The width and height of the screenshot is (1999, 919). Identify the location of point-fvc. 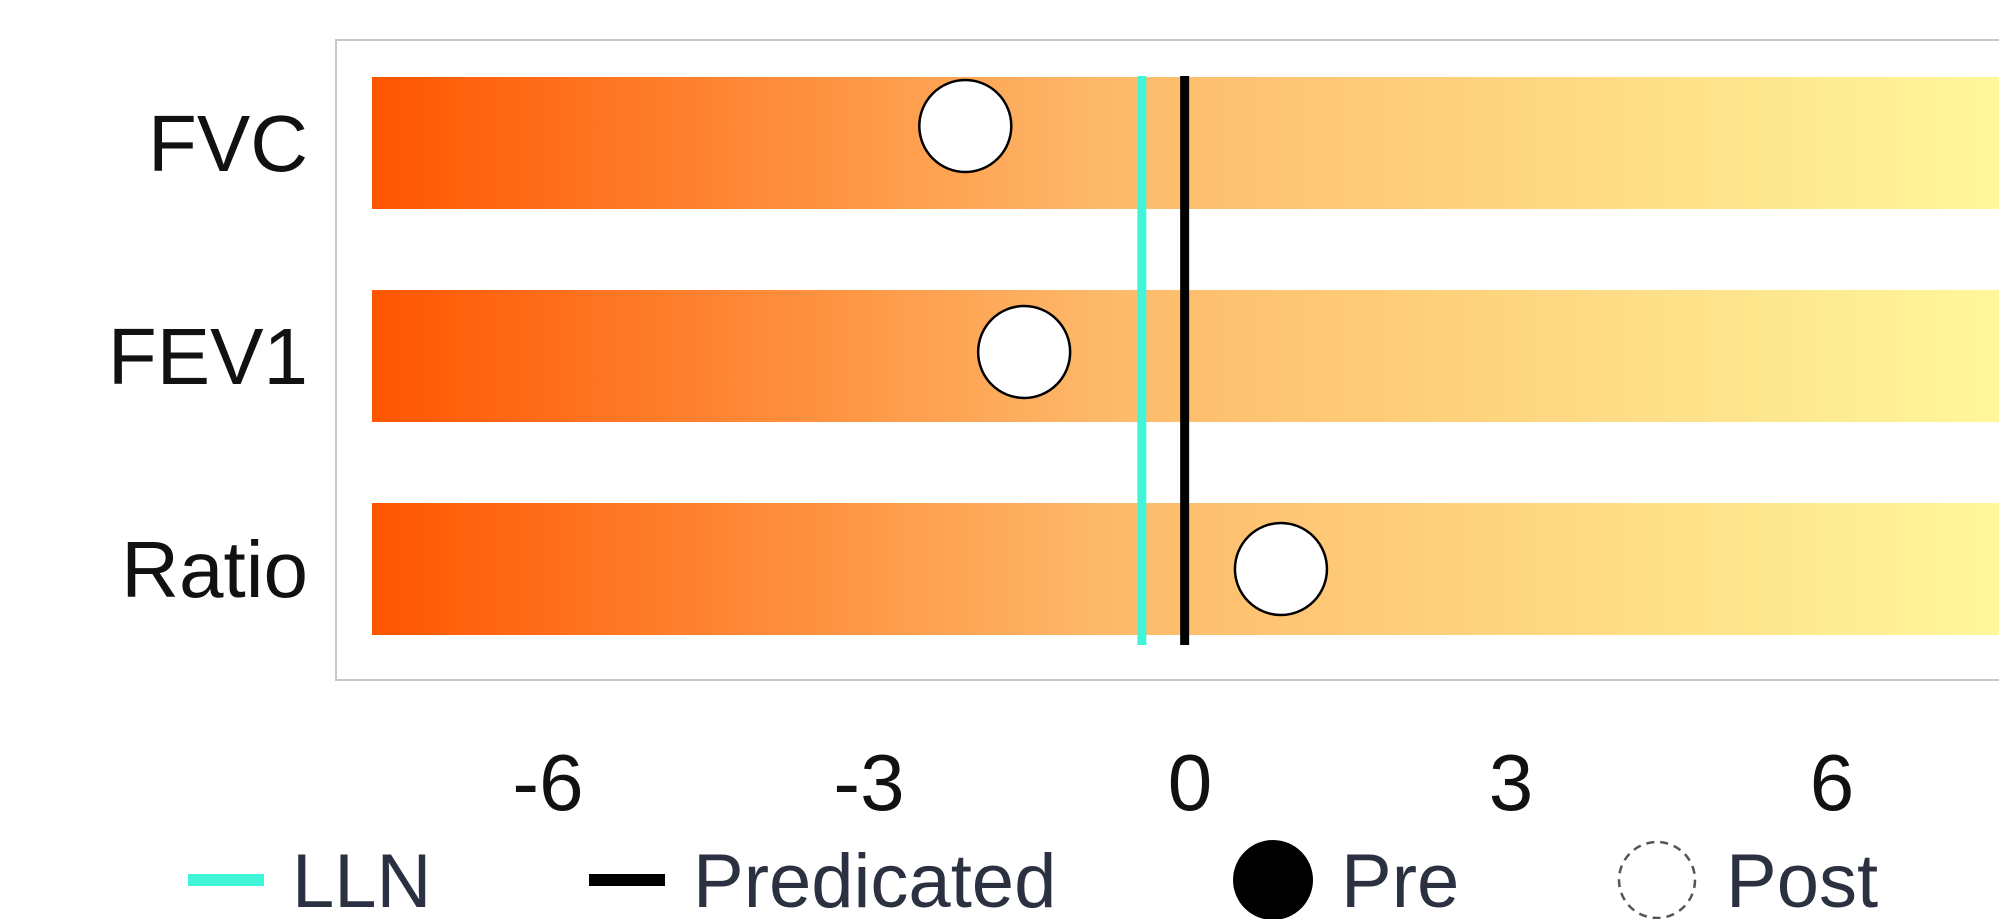
(965, 126).